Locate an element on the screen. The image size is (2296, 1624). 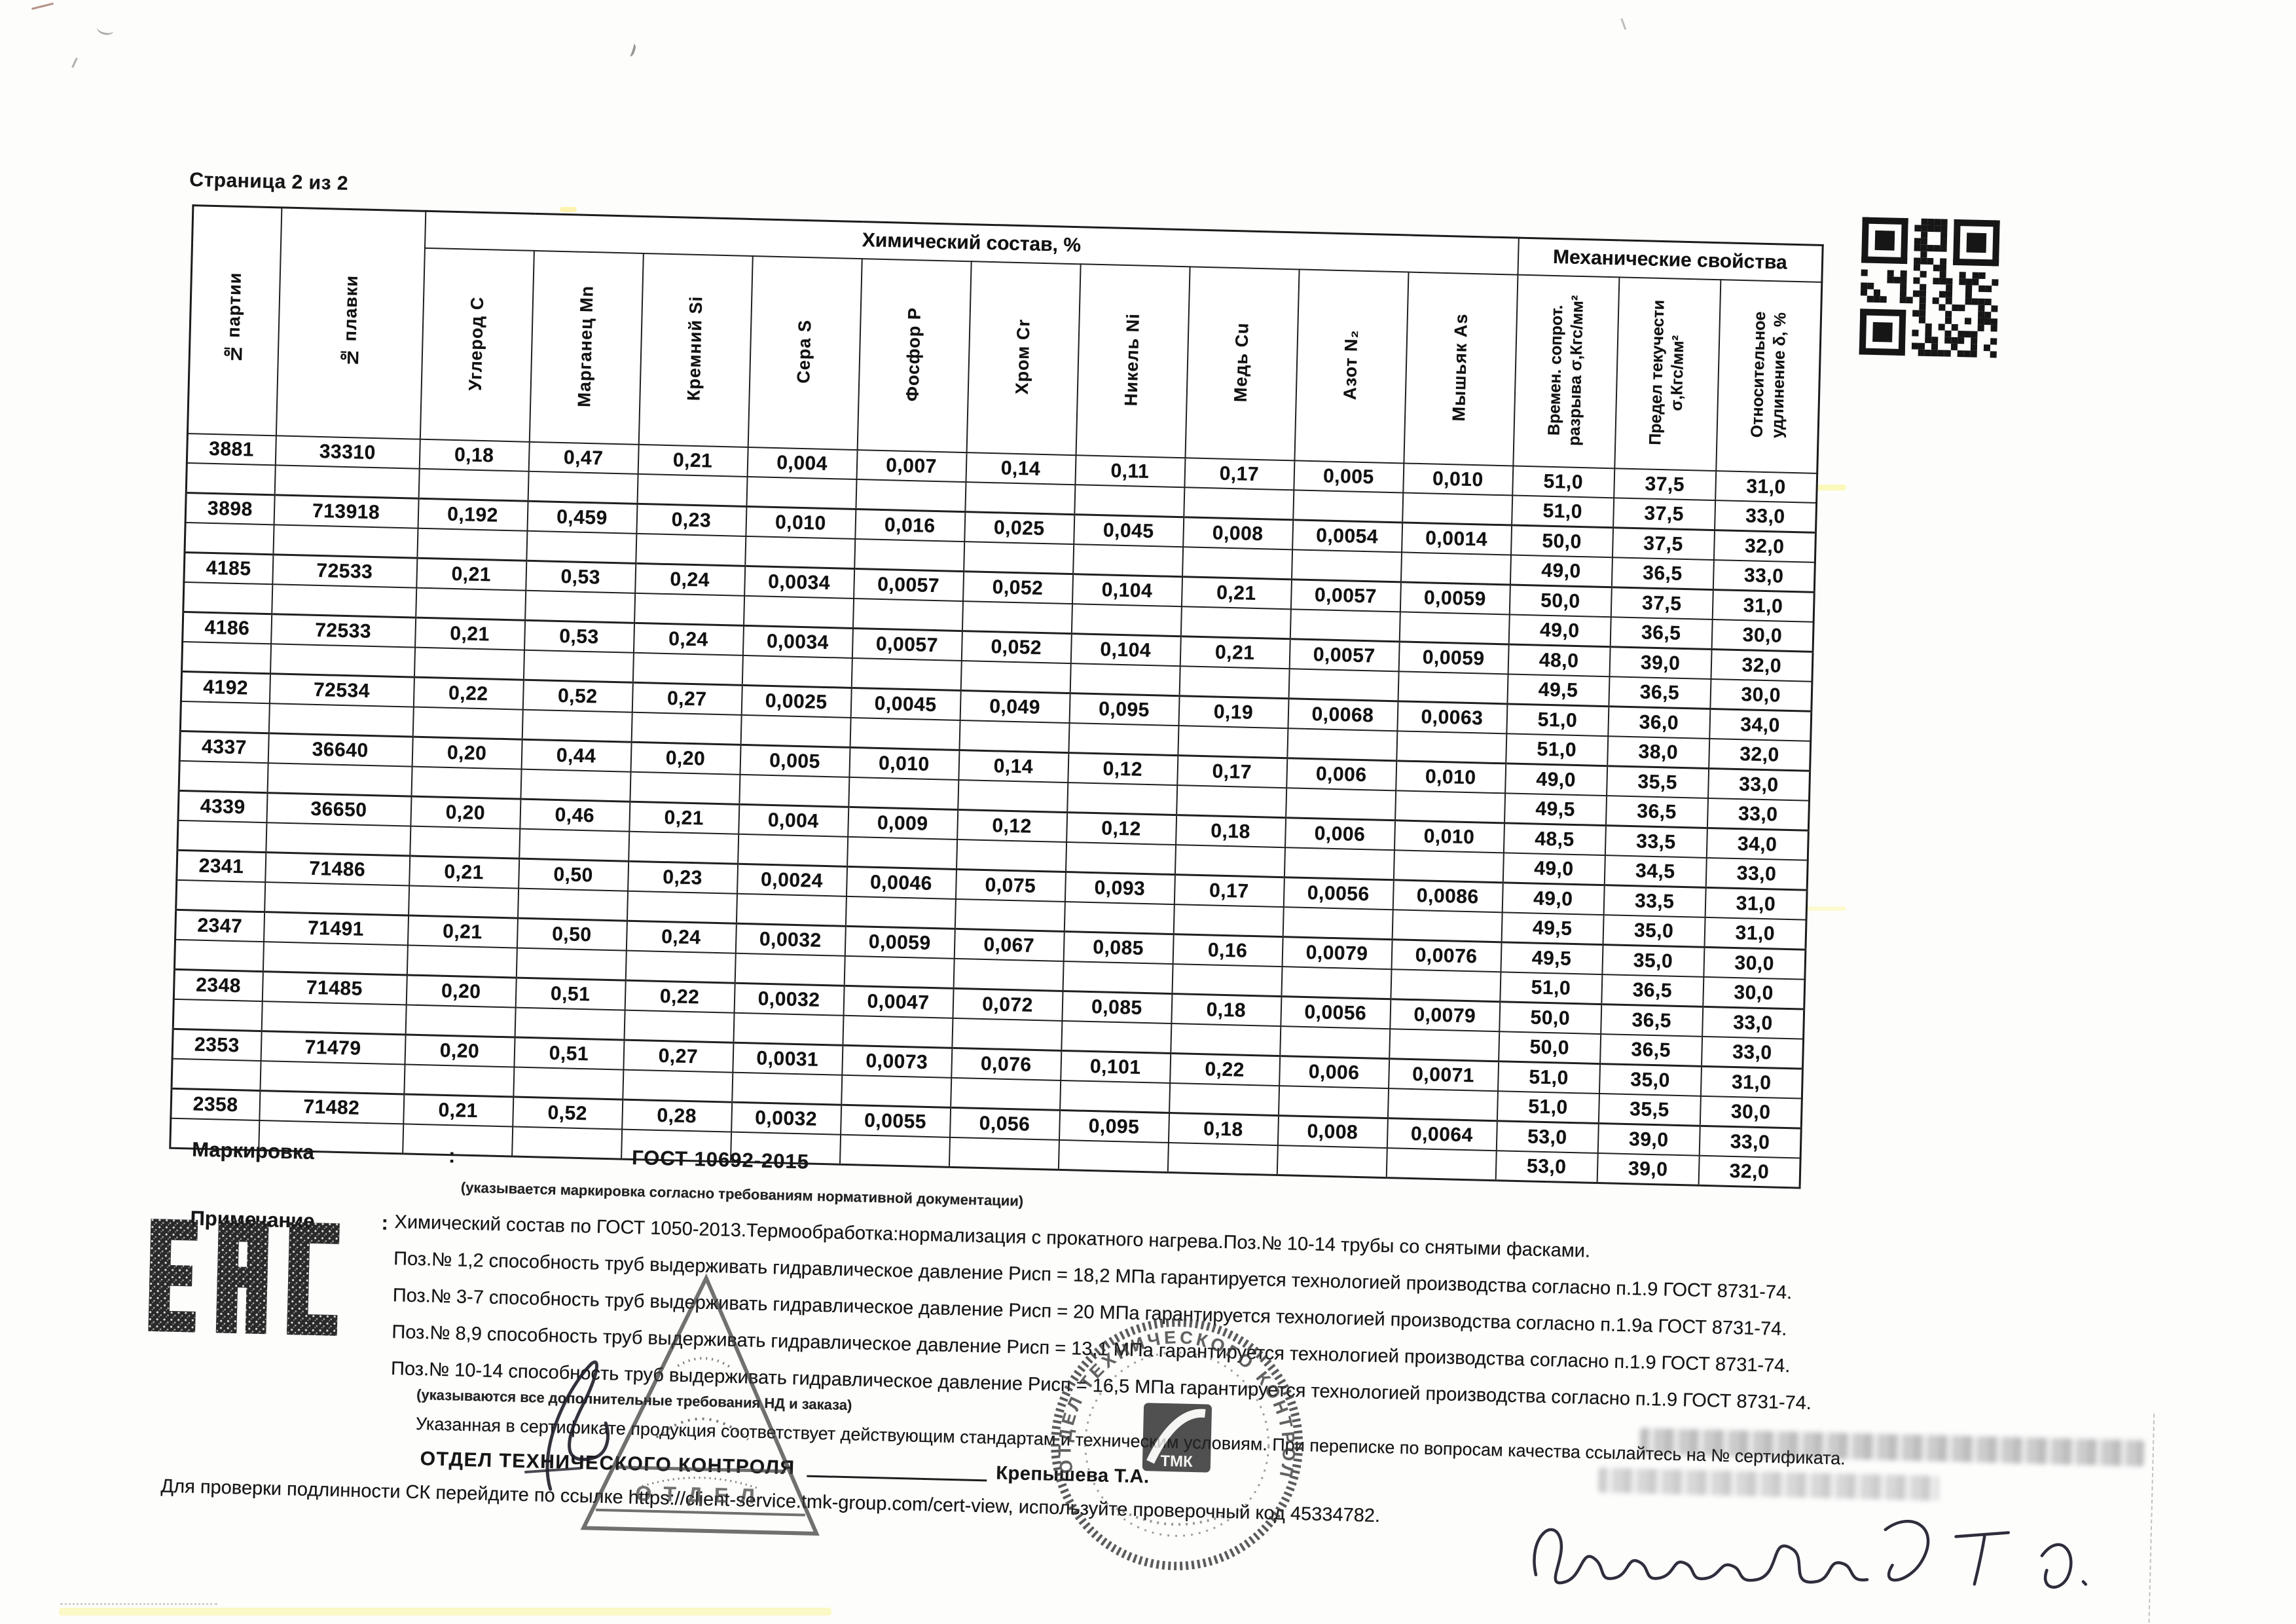
chem-value: 0,0079 is located at coordinates (1444, 1015).